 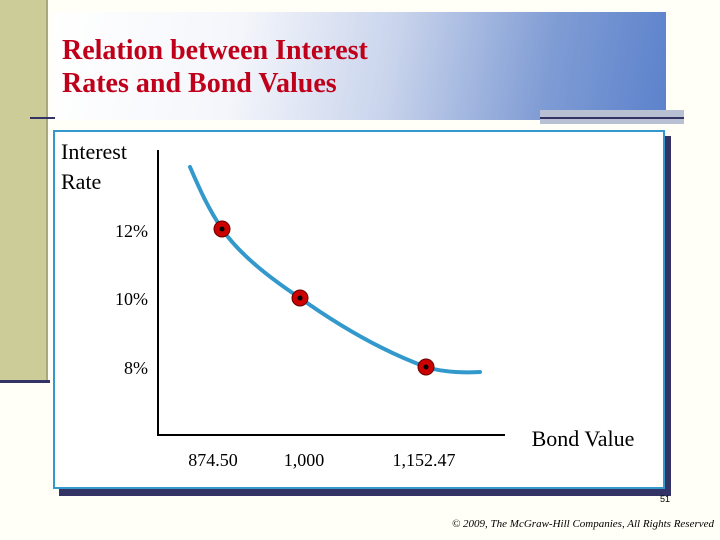 What do you see at coordinates (25, 381) in the screenshot?
I see `left-decor-rule` at bounding box center [25, 381].